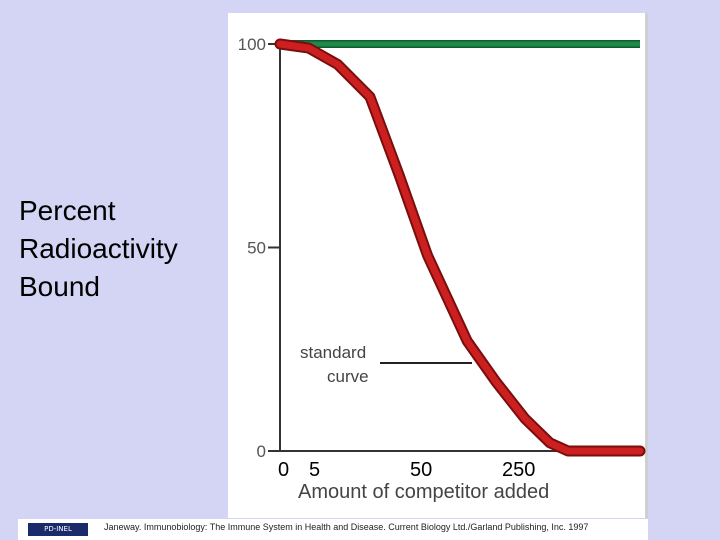 This screenshot has width=720, height=540. I want to click on y-axis-label-line-1: Percent, so click(67, 210).